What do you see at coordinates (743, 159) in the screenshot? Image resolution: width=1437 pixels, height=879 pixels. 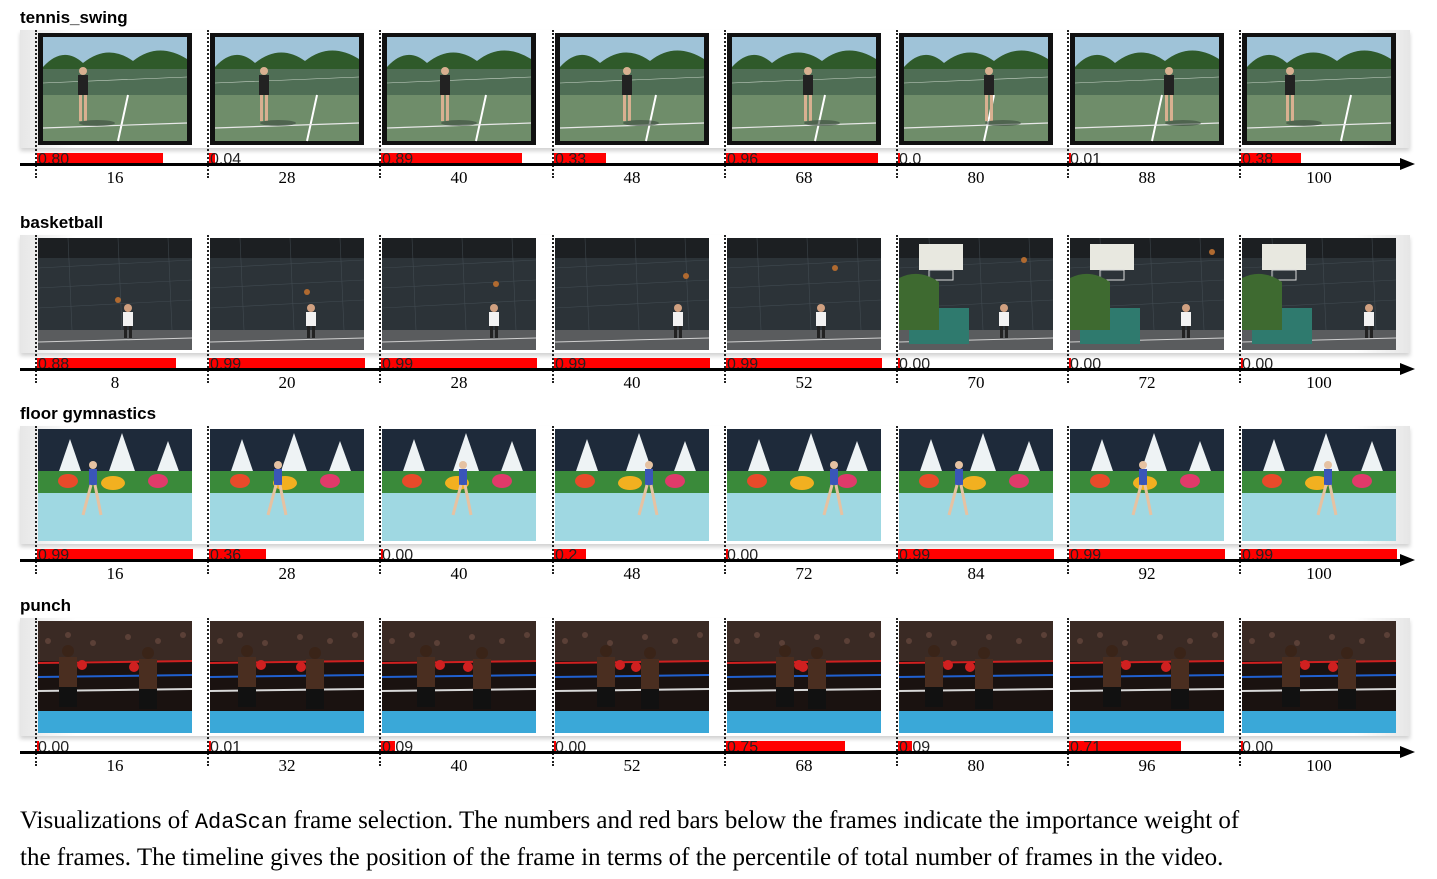 I see `weight-value: 0.96` at bounding box center [743, 159].